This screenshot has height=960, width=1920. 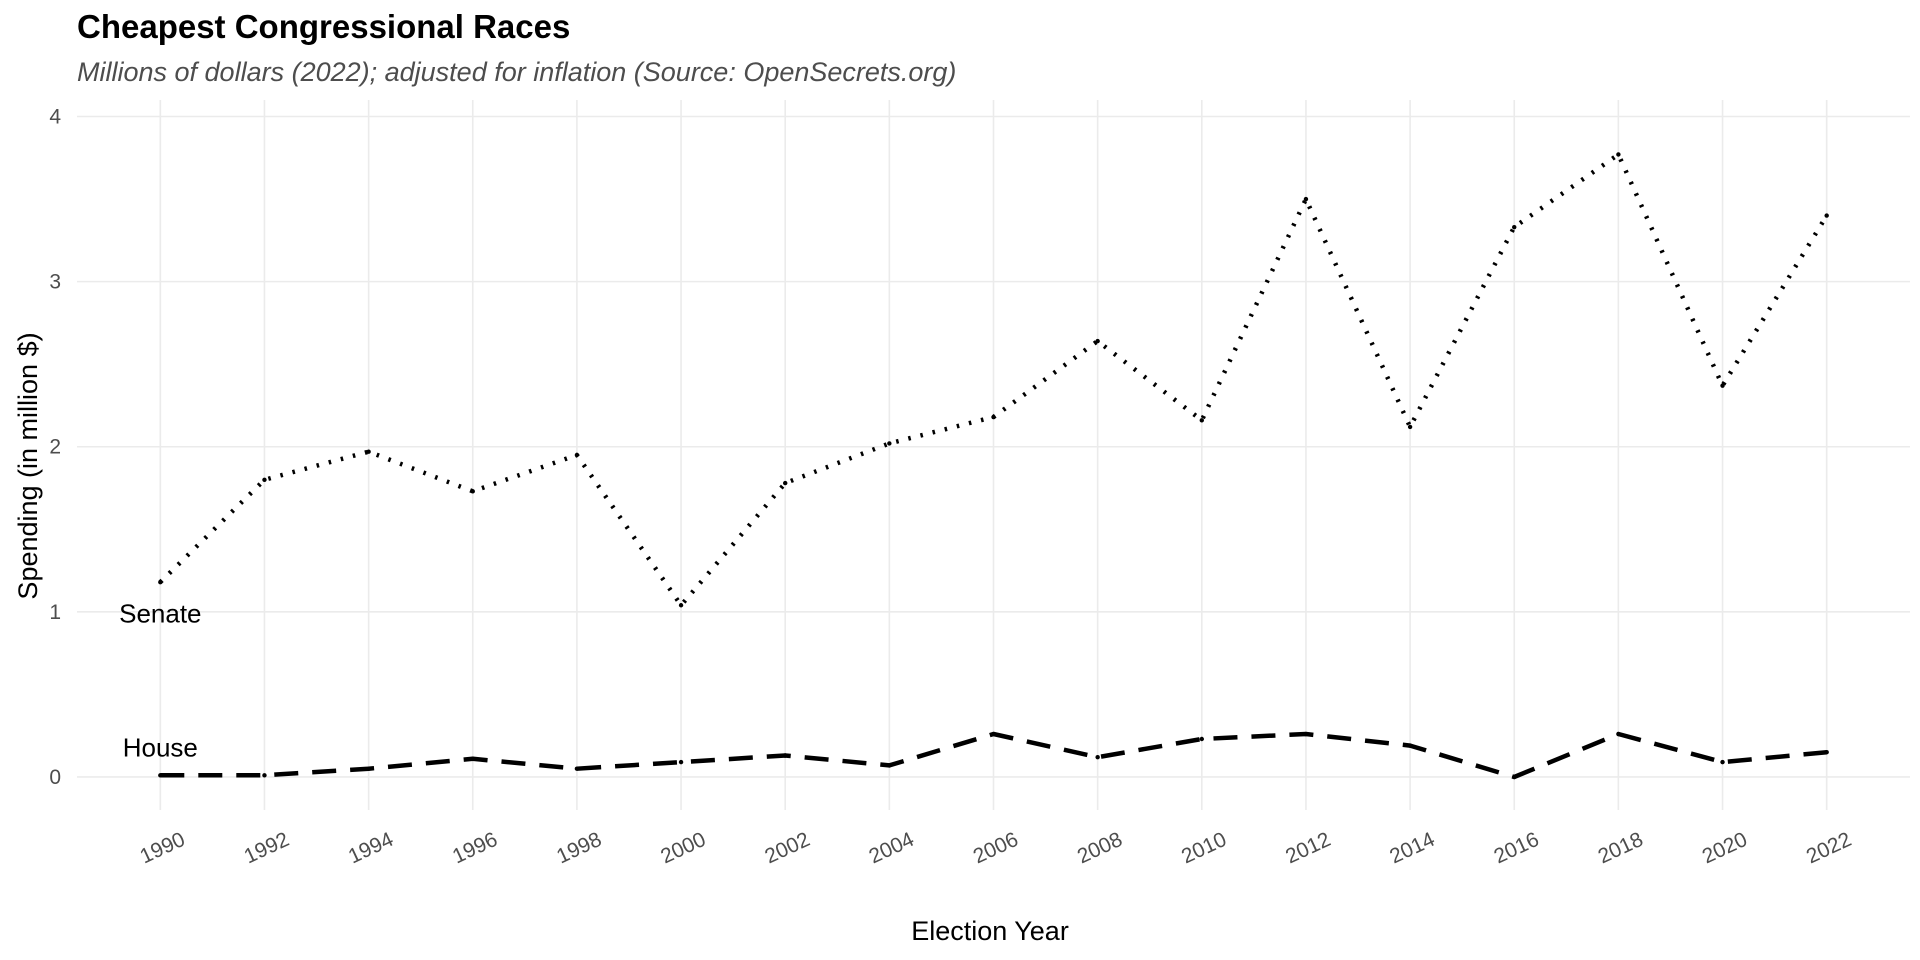 What do you see at coordinates (55, 612) in the screenshot?
I see `y-tick-label: 1` at bounding box center [55, 612].